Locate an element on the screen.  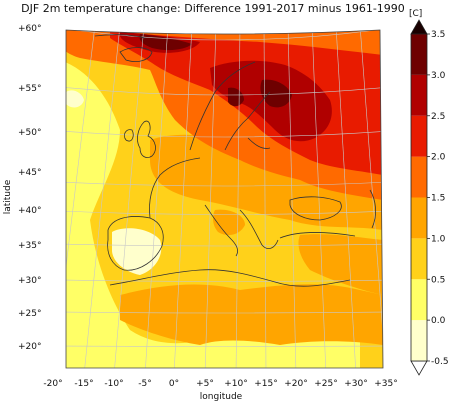
field-pale-iberia is located at coordinates (137, 251).